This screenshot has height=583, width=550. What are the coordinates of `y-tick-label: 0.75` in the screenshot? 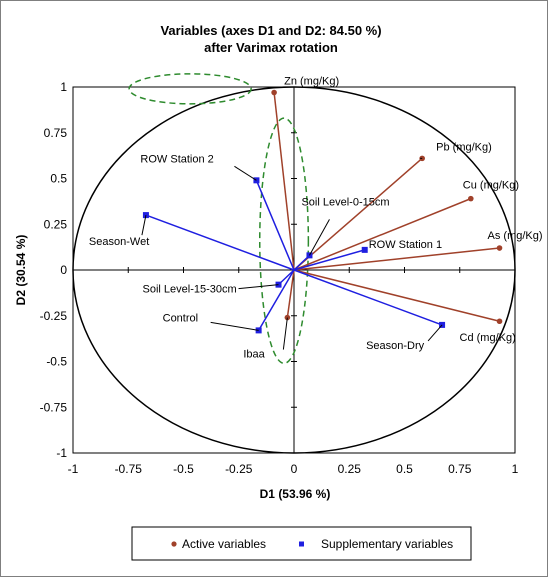 It's located at (56, 133).